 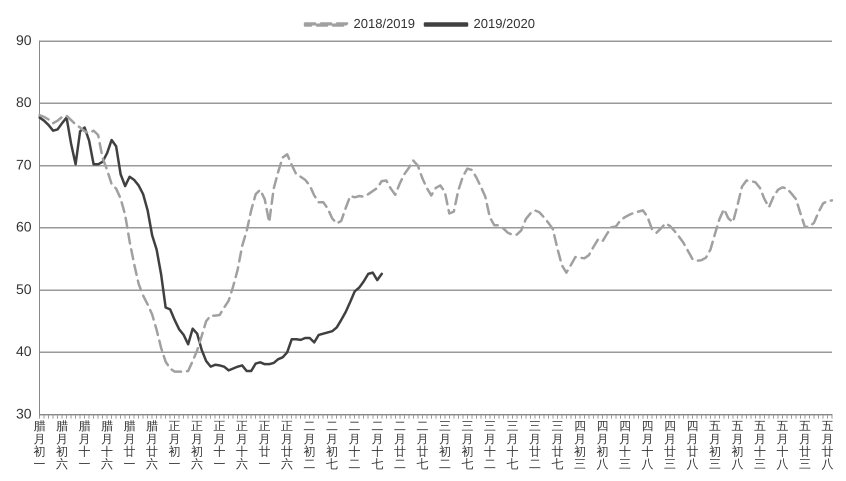 I want to click on x-tick-label: 三月廿七, so click(x=557, y=445).